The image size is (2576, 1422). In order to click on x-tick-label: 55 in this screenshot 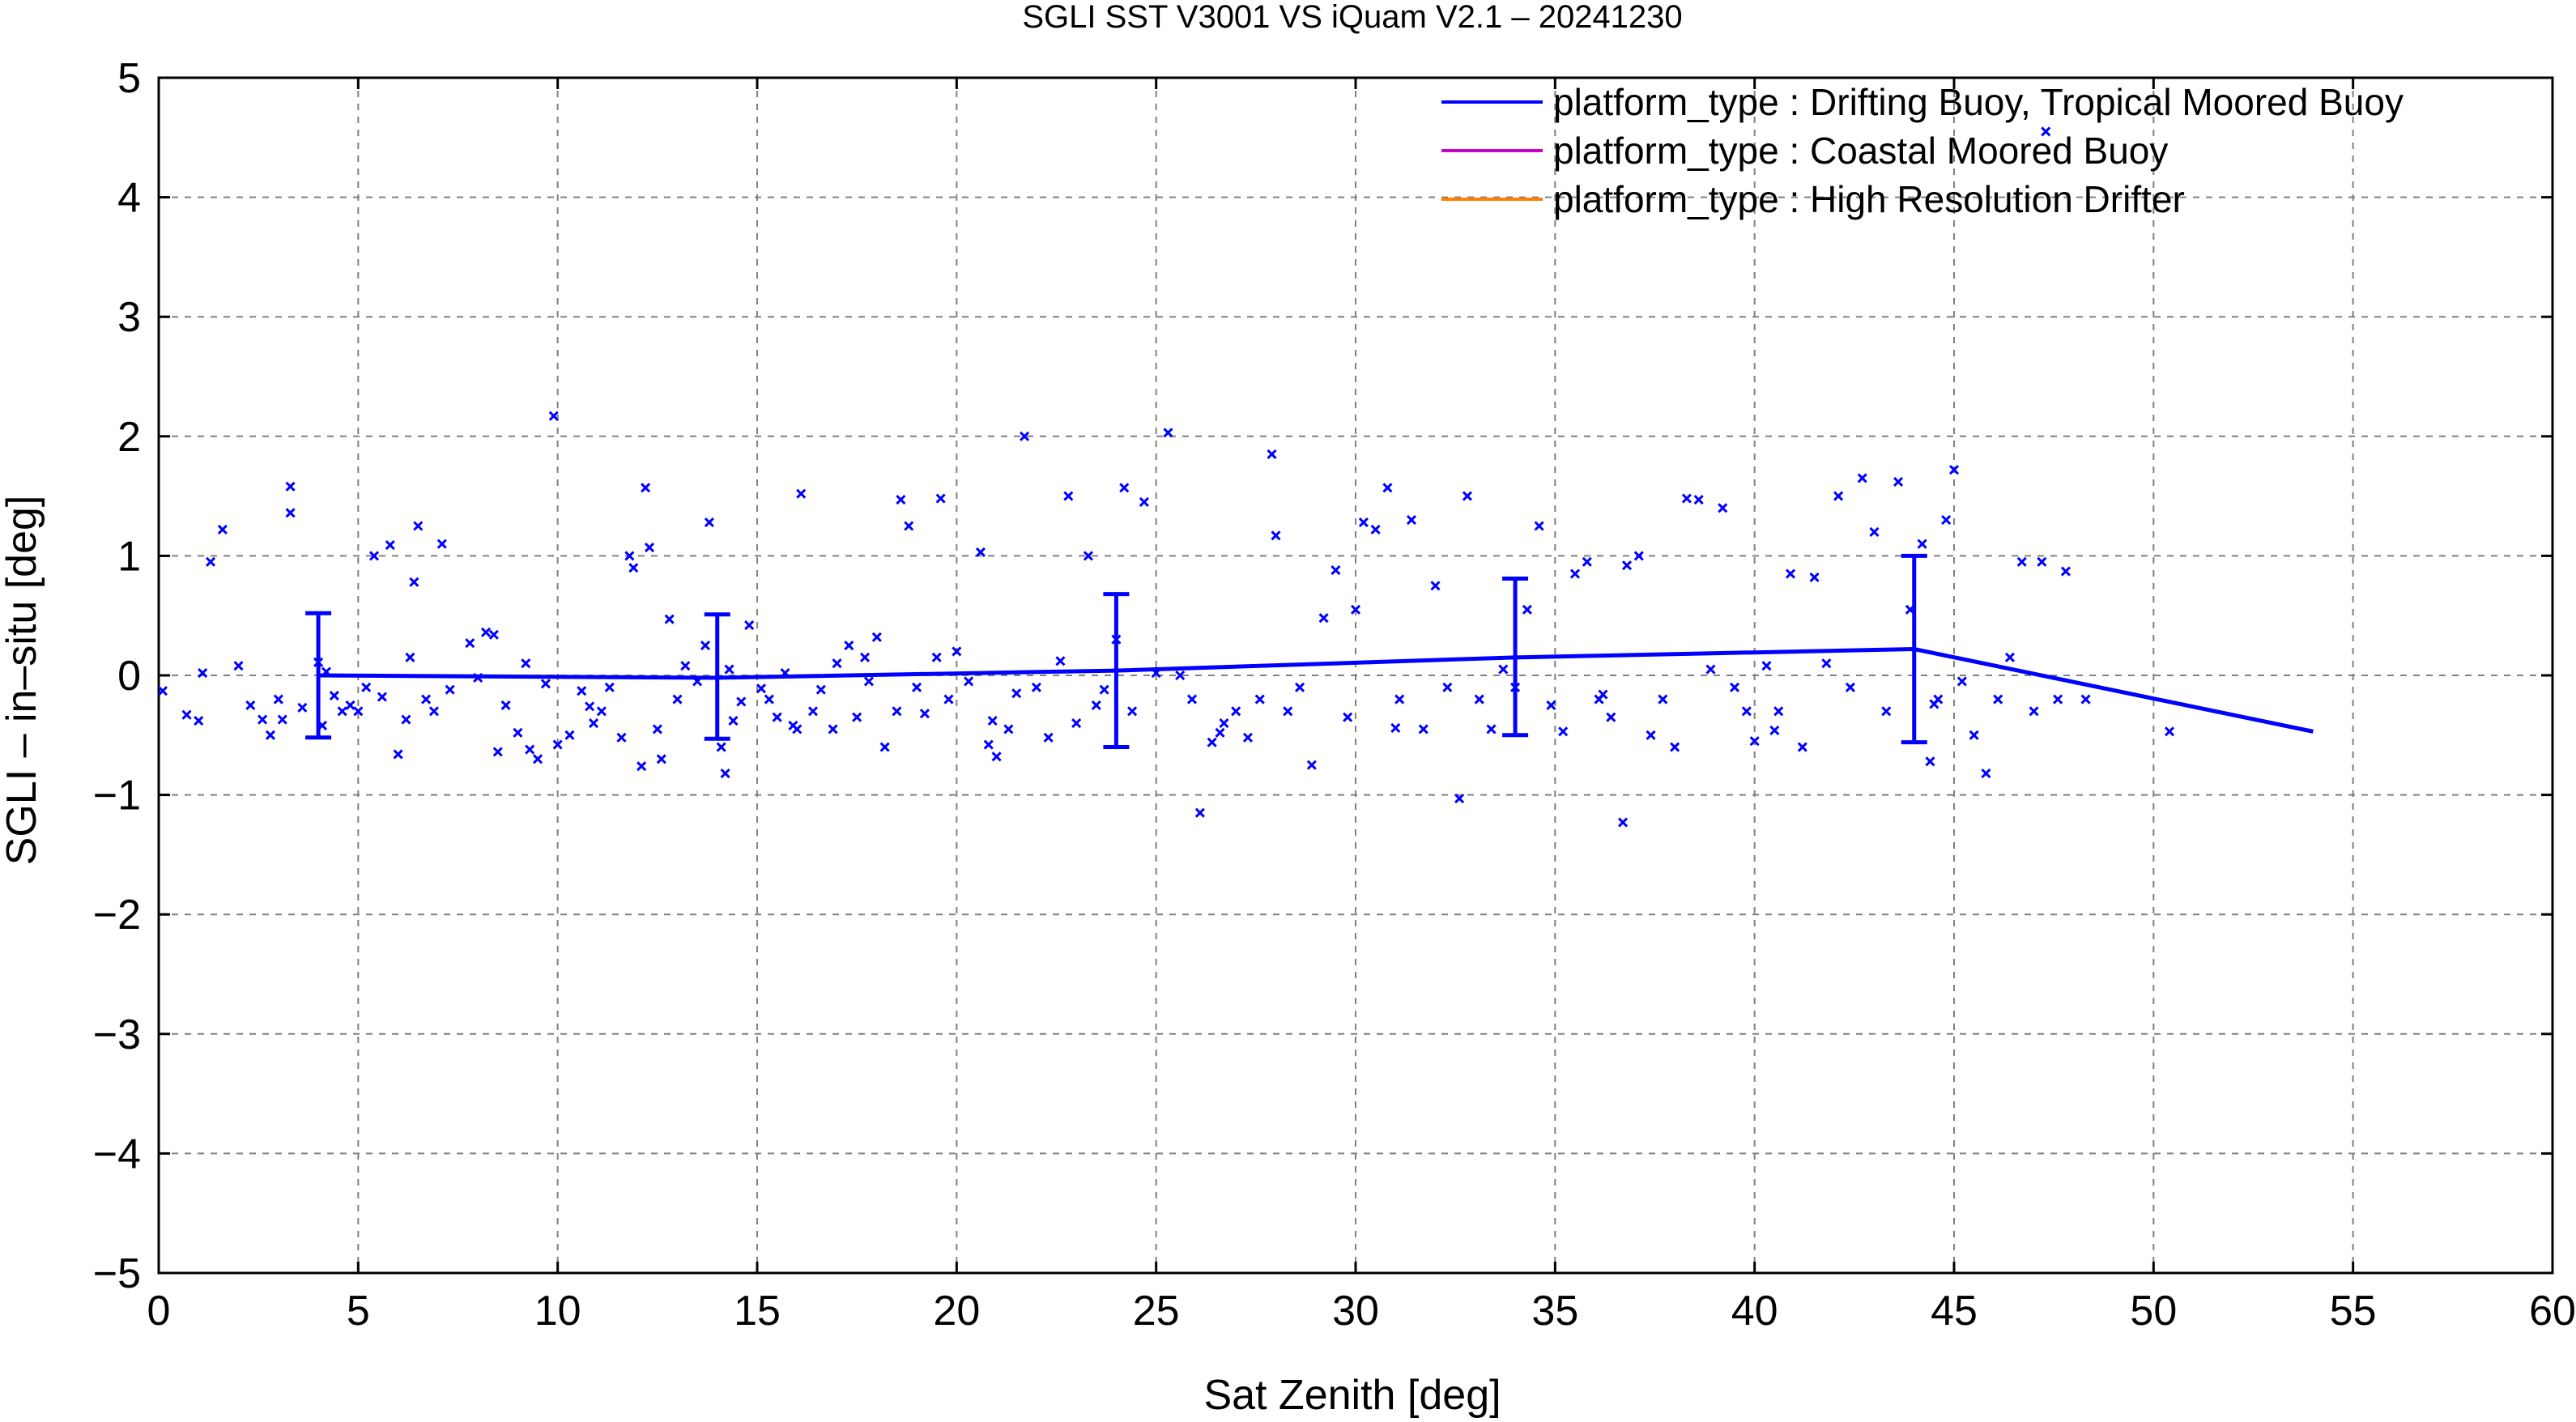, I will do `click(2353, 1311)`.